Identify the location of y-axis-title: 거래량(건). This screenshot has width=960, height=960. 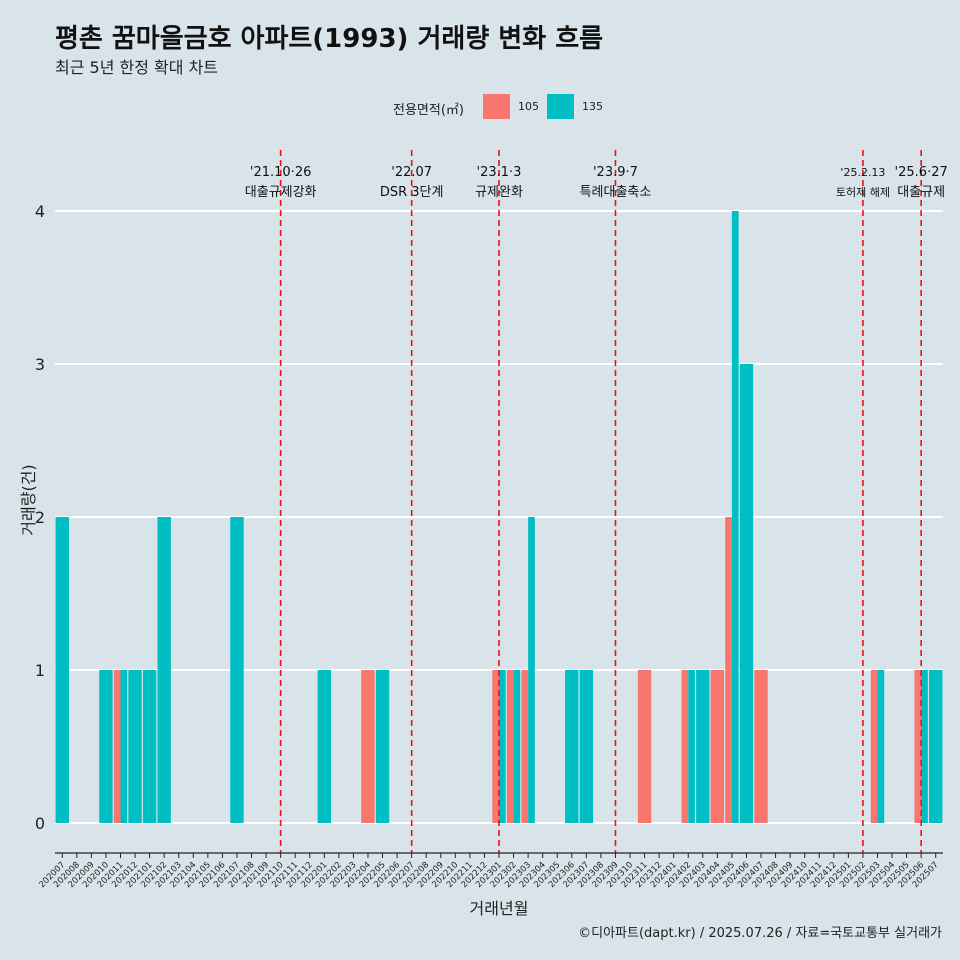
(28, 499).